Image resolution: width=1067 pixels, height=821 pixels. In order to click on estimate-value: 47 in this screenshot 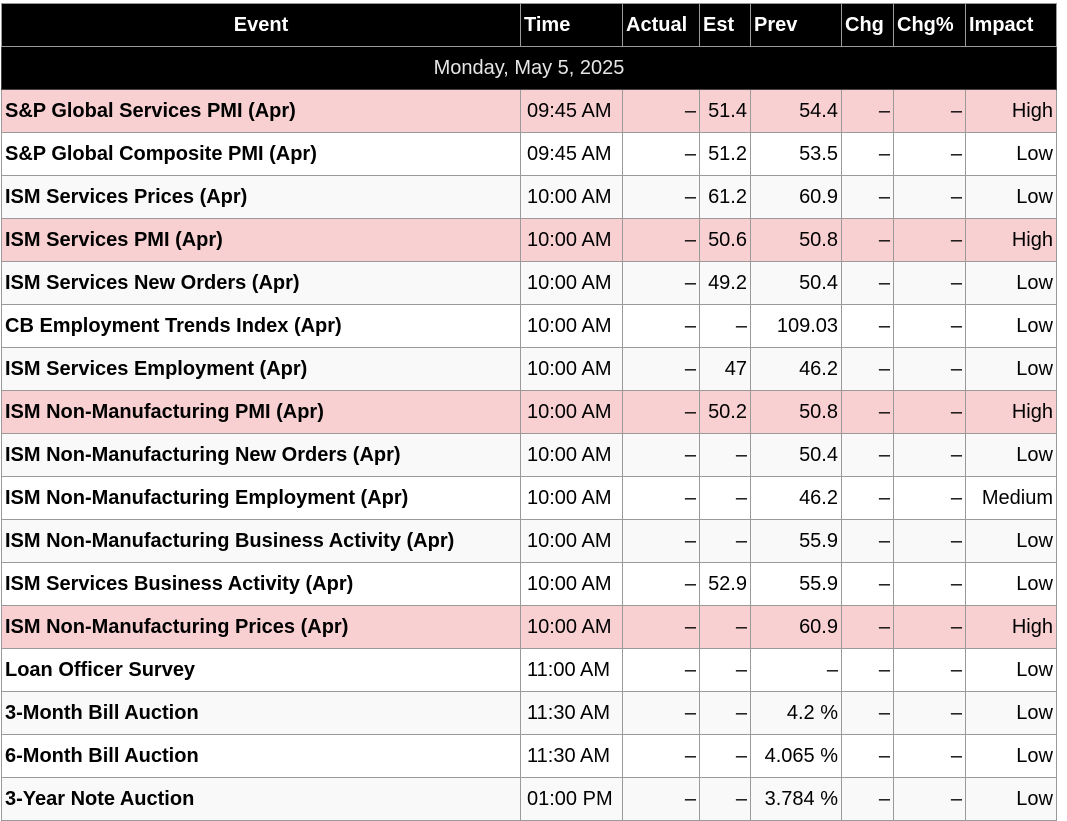, I will do `click(725, 369)`.